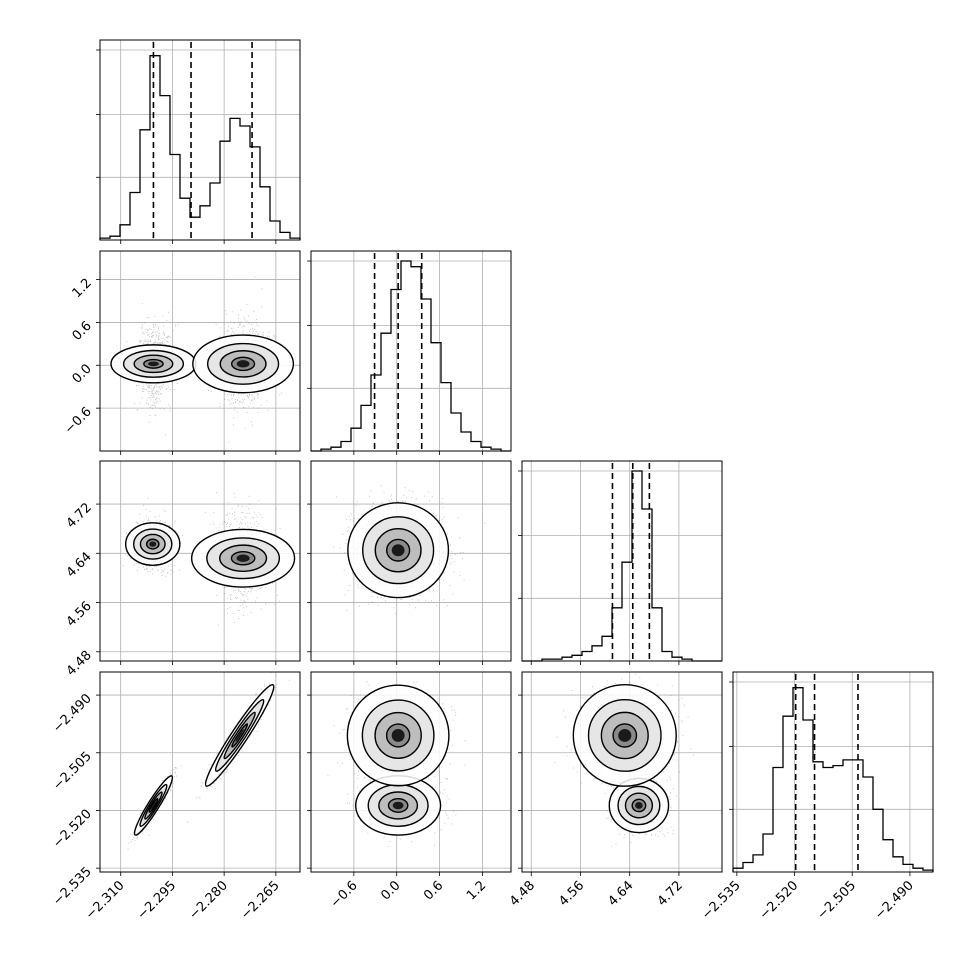  I want to click on x-tick-label: −2.280, so click(208, 900).